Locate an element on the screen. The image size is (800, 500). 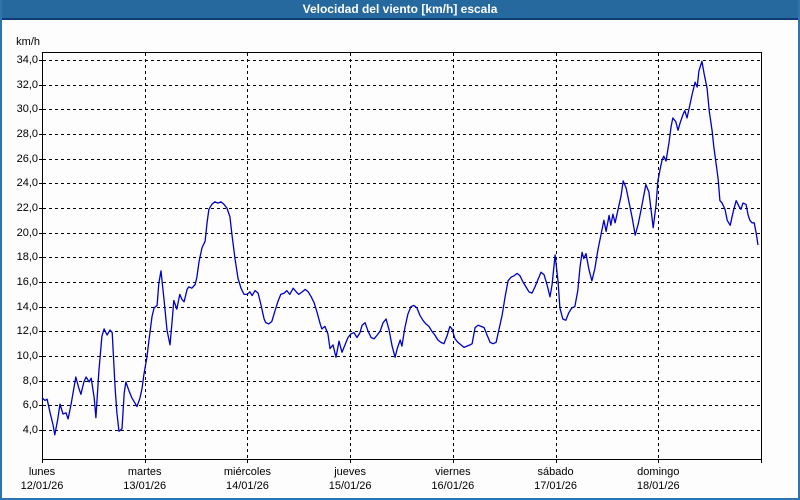
y-tick-label: 24,0 is located at coordinates (27, 183).